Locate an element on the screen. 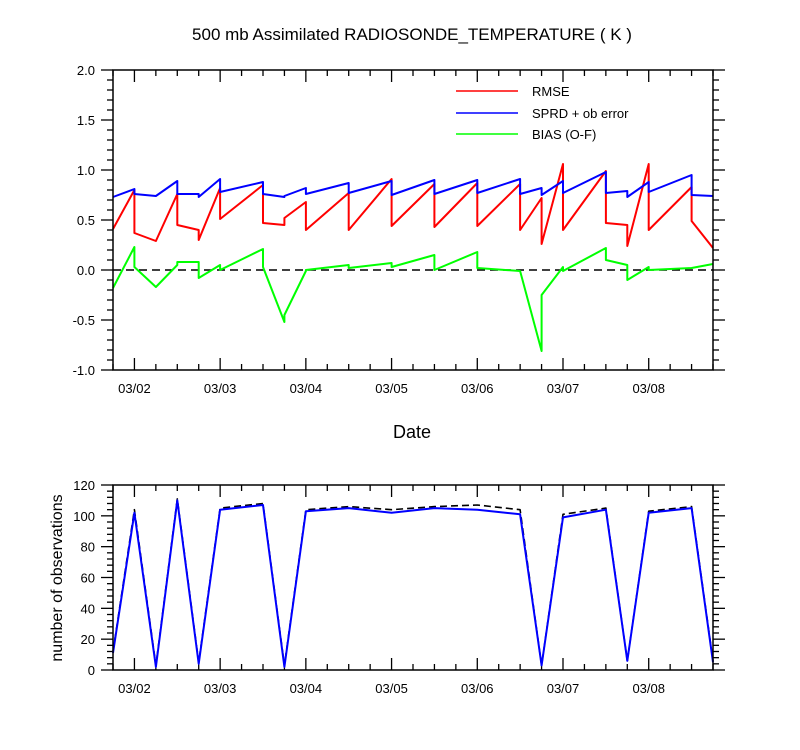  y-tick-label: -1.0 is located at coordinates (84, 370).